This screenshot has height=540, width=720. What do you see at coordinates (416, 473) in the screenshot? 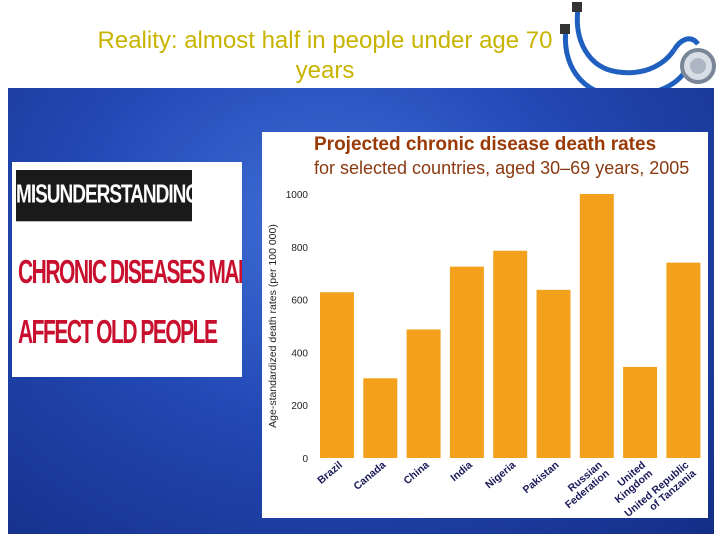
I see `x-tick-label: China` at bounding box center [416, 473].